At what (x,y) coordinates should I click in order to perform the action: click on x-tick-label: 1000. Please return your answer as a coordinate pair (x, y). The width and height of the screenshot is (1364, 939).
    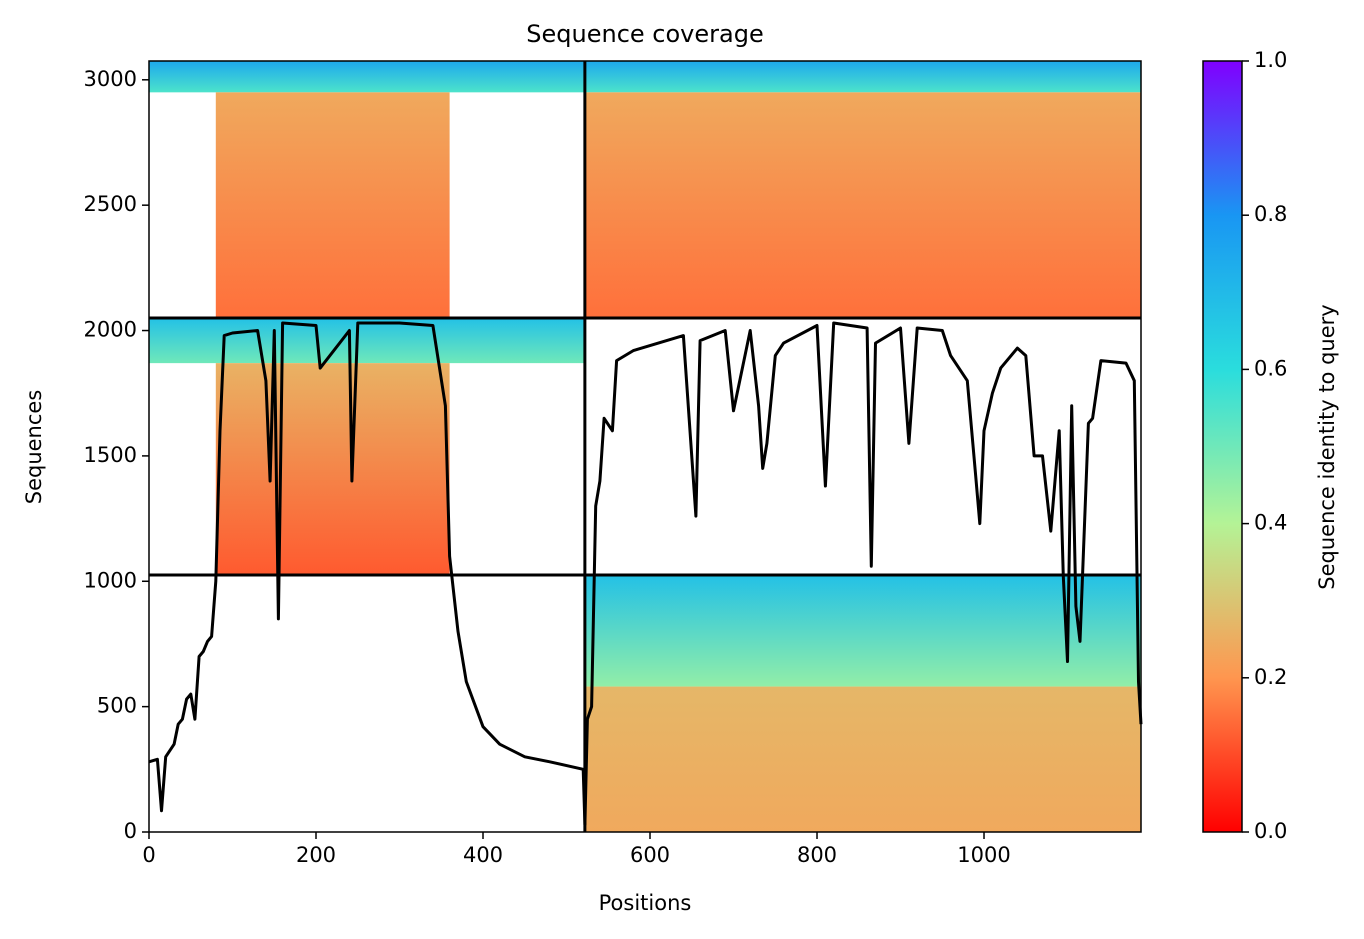
    Looking at the image, I should click on (983, 855).